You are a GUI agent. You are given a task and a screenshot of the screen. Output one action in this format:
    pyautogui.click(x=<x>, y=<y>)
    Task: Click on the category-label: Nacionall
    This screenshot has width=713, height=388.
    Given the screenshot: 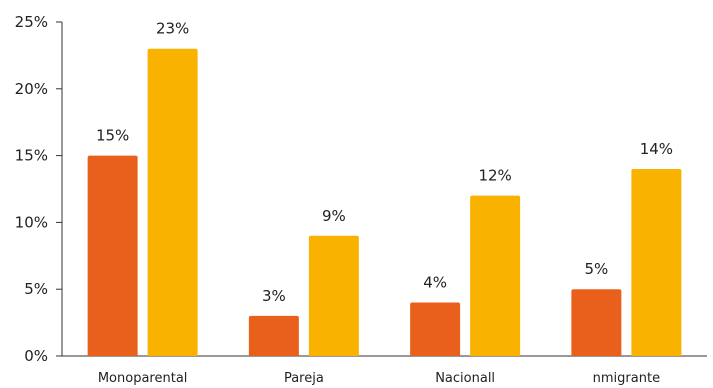 What is the action you would take?
    pyautogui.click(x=465, y=378)
    